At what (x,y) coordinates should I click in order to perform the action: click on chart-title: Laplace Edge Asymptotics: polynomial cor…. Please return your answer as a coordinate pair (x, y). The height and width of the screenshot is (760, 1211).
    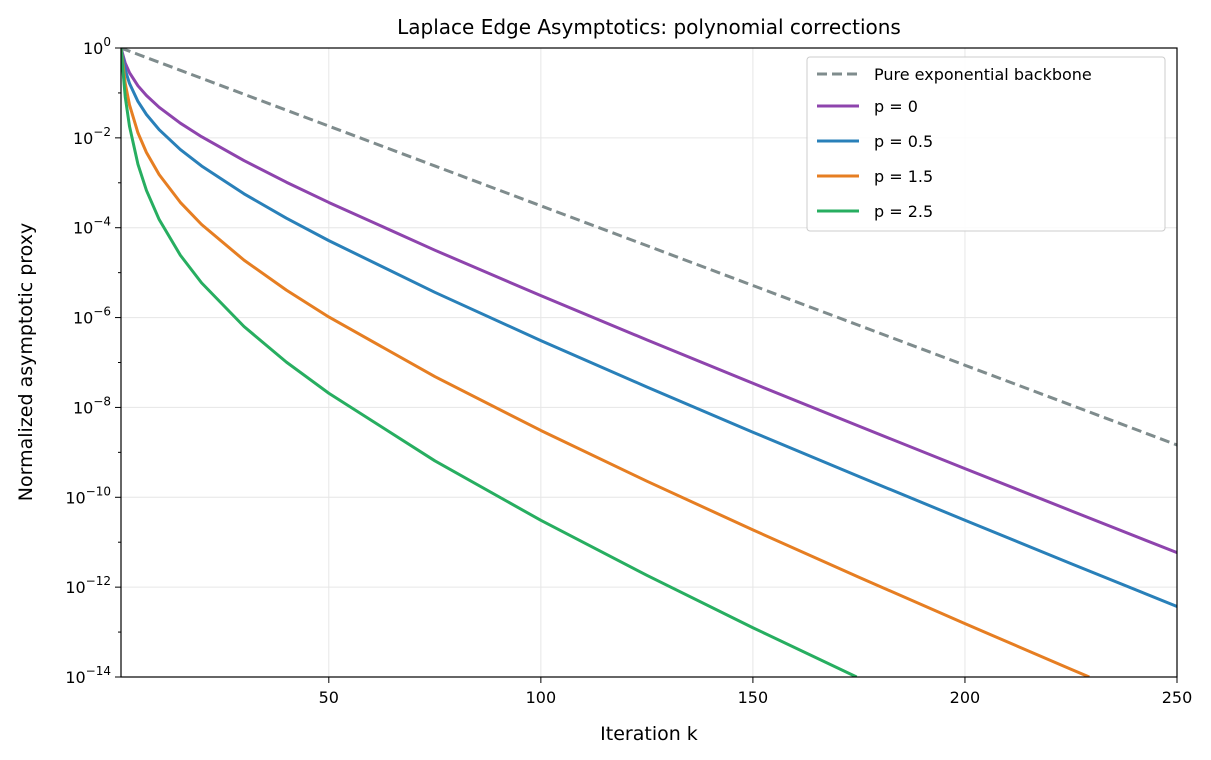
    Looking at the image, I should click on (649, 27).